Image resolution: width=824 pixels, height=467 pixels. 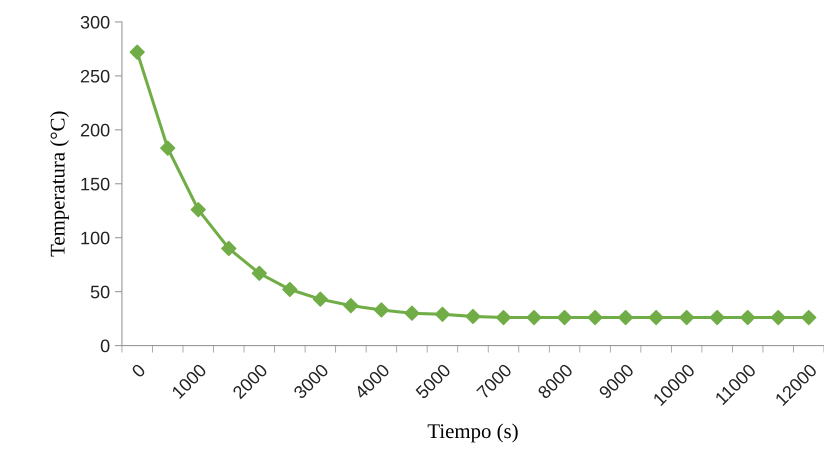 What do you see at coordinates (95, 184) in the screenshot?
I see `y-tick-label: 150` at bounding box center [95, 184].